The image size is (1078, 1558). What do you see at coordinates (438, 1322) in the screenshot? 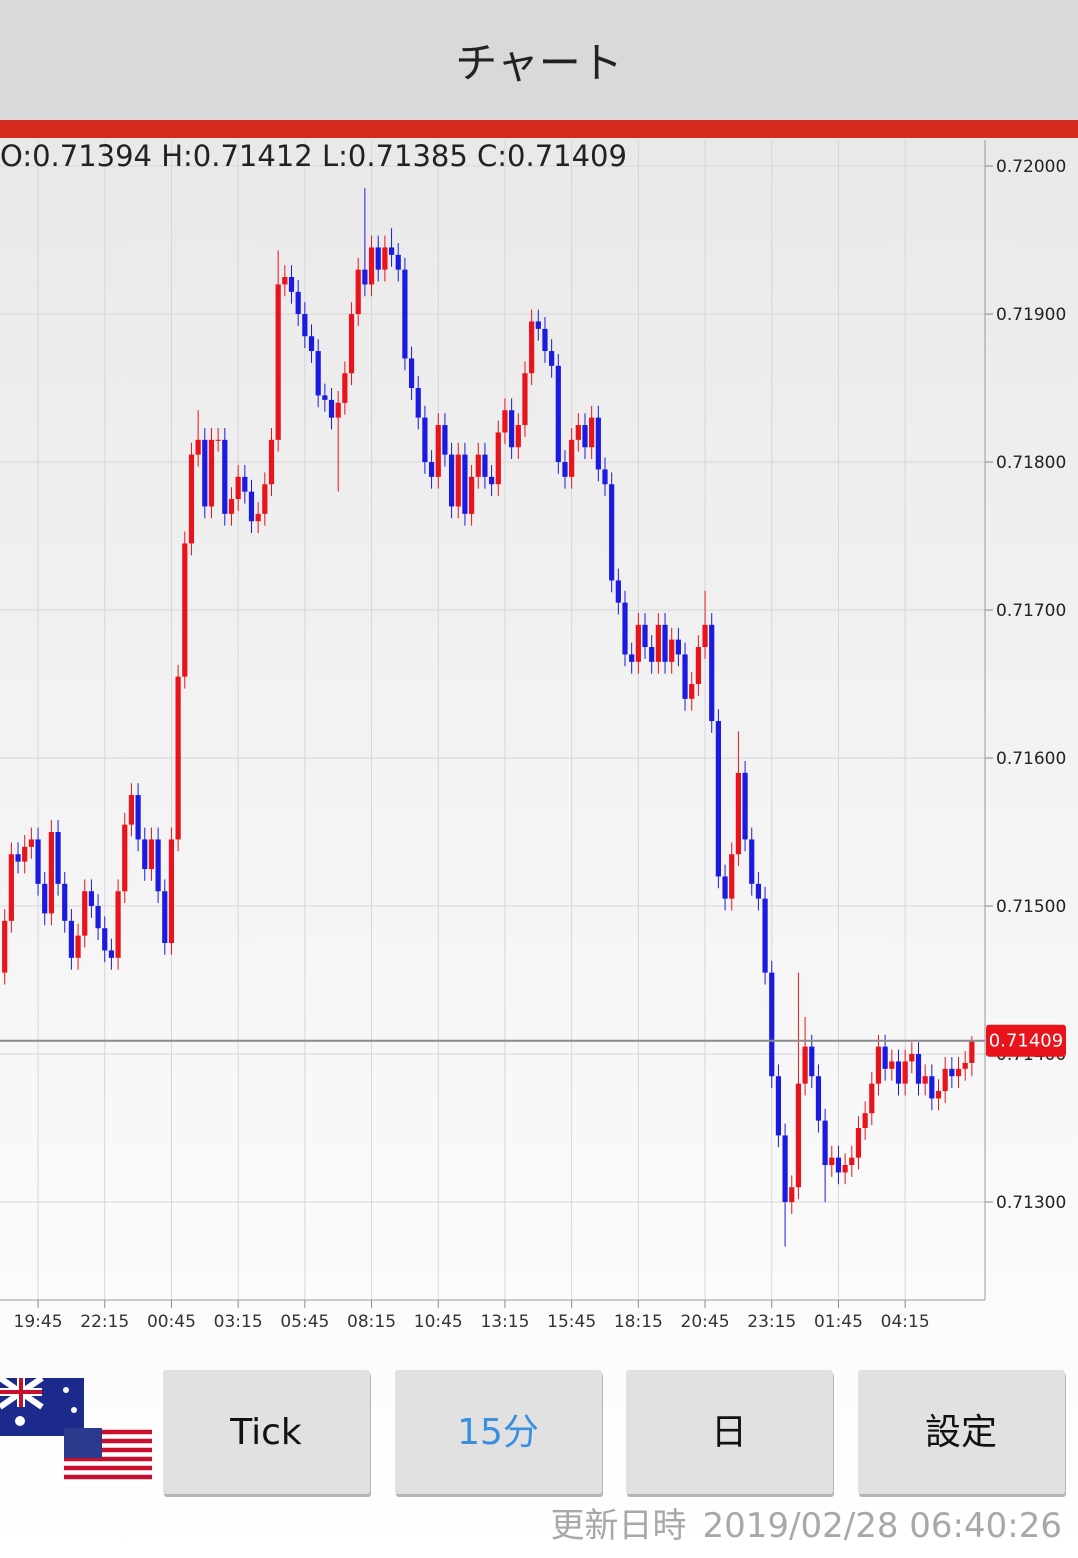
I see `x-tick-label: 10:45` at bounding box center [438, 1322].